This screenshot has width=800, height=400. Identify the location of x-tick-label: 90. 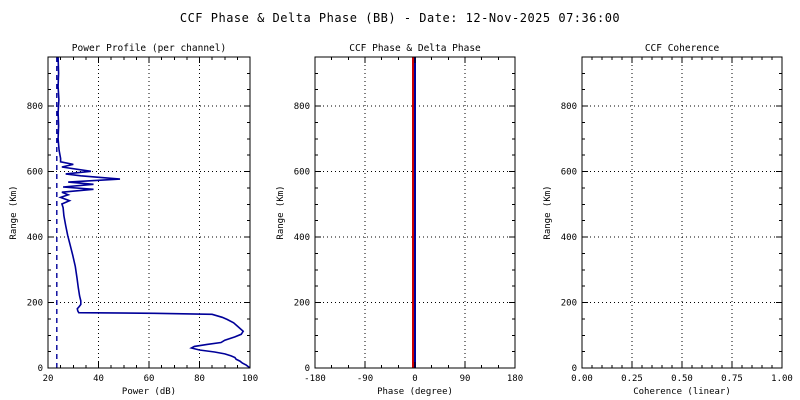
(465, 379).